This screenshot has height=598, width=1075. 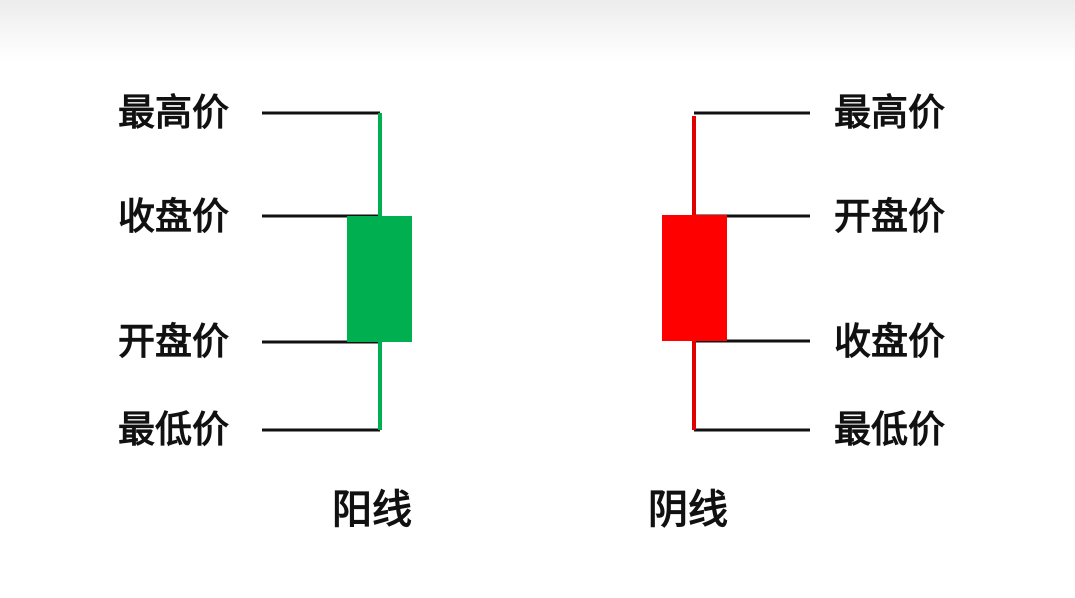 What do you see at coordinates (694, 278) in the screenshot?
I see `bearish-candle-body` at bounding box center [694, 278].